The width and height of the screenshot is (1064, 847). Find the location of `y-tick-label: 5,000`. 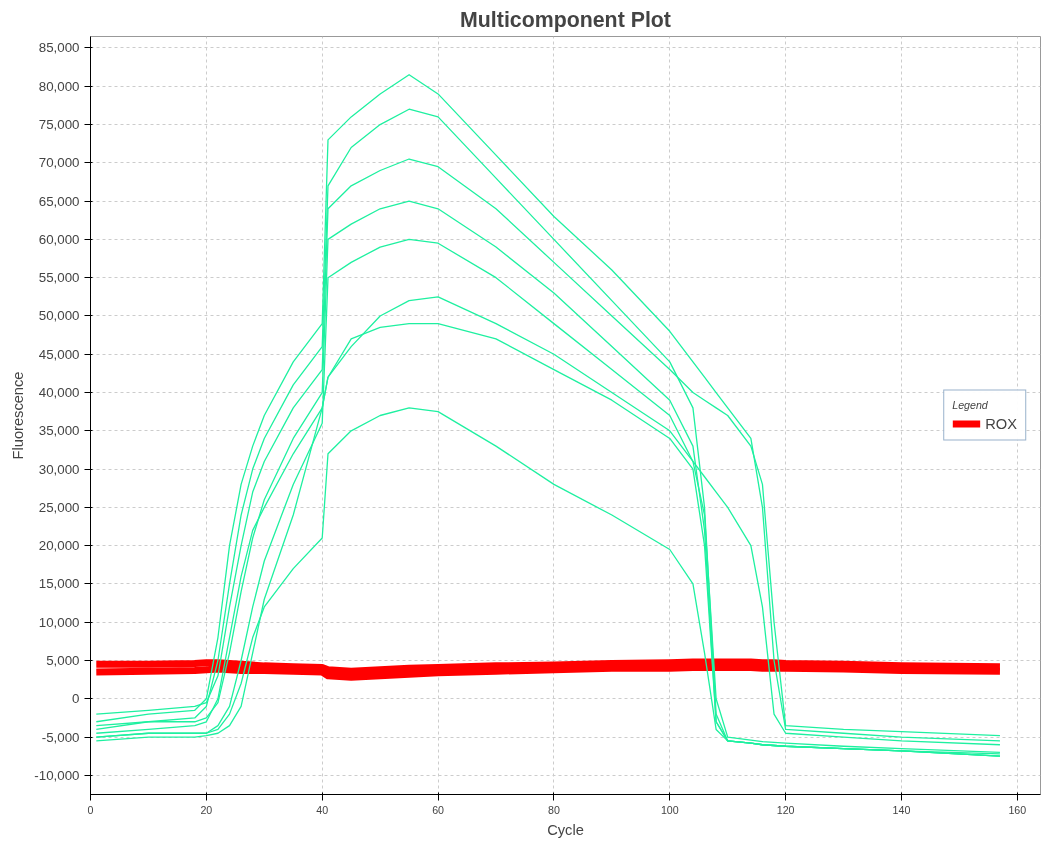

y-tick-label: 5,000 is located at coordinates (63, 661).